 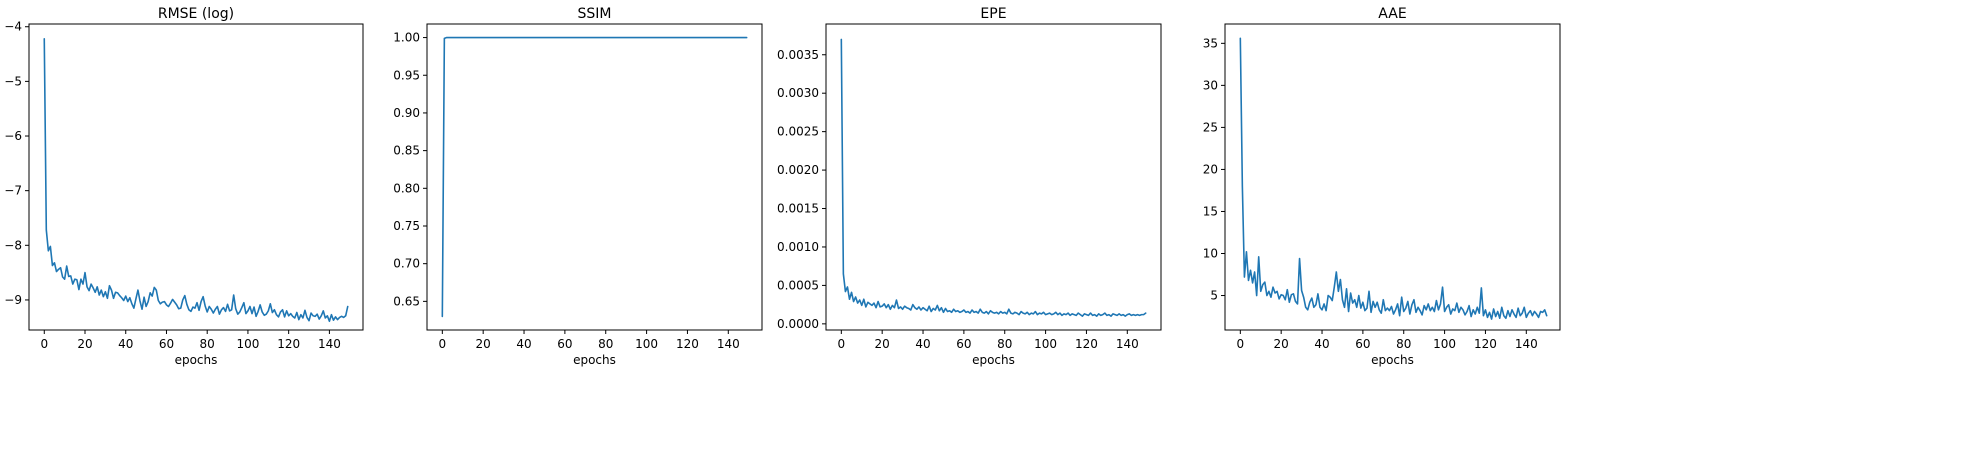 What do you see at coordinates (1210, 43) in the screenshot?
I see `y-tick-label: 35` at bounding box center [1210, 43].